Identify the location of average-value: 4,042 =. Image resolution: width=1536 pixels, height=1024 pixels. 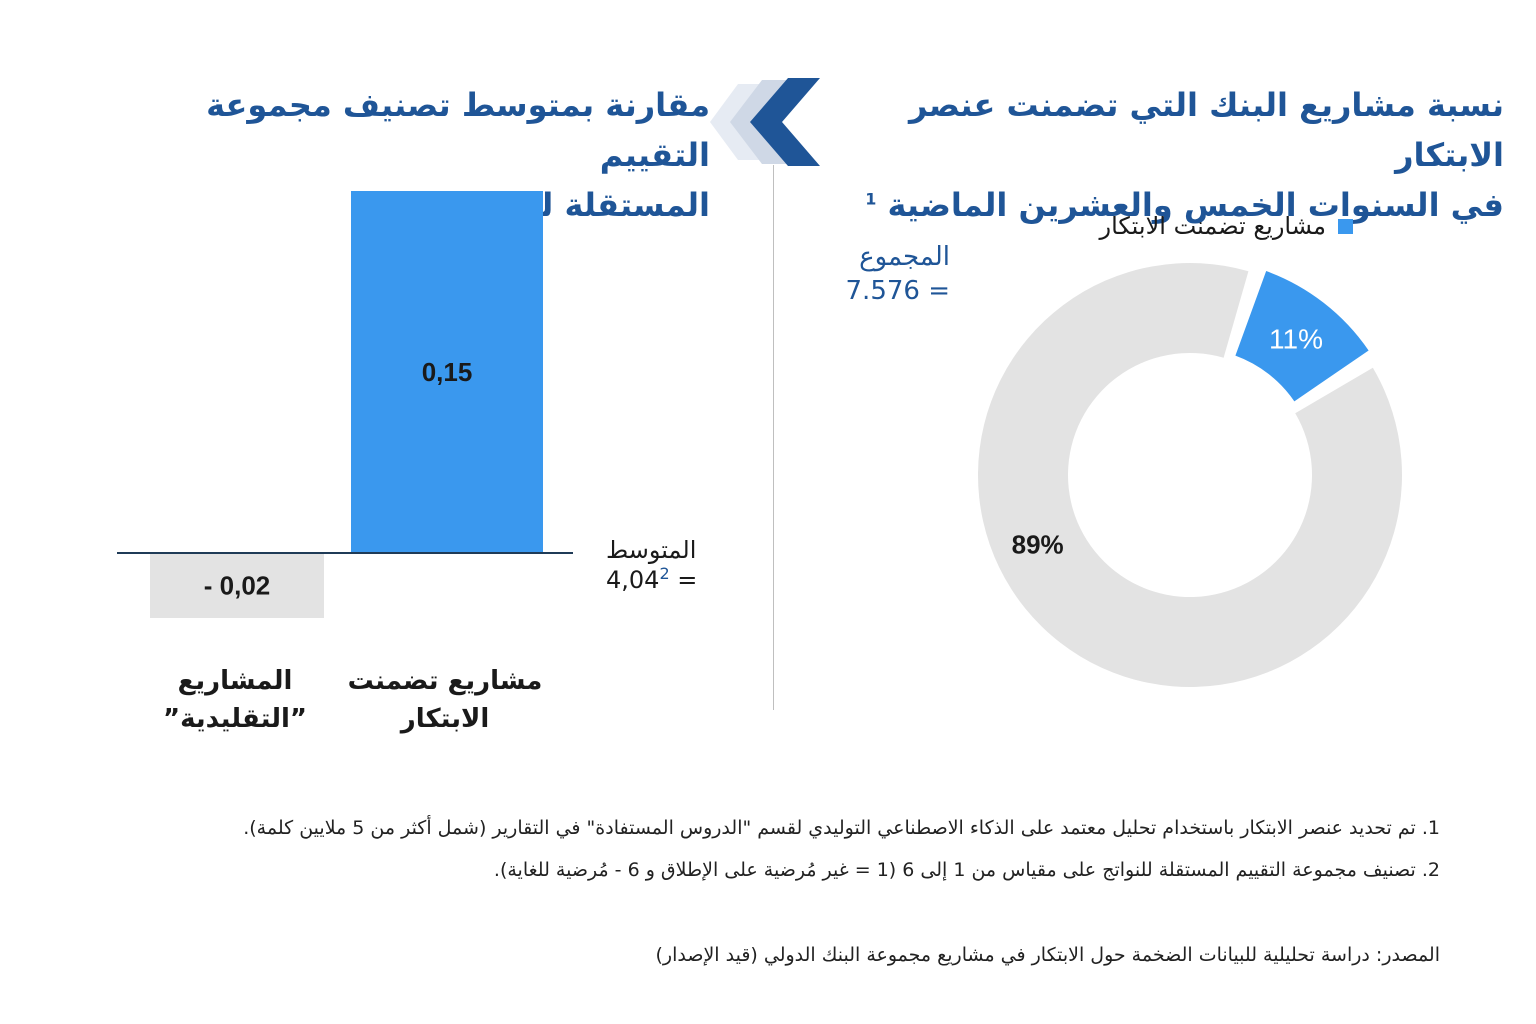
(651, 580).